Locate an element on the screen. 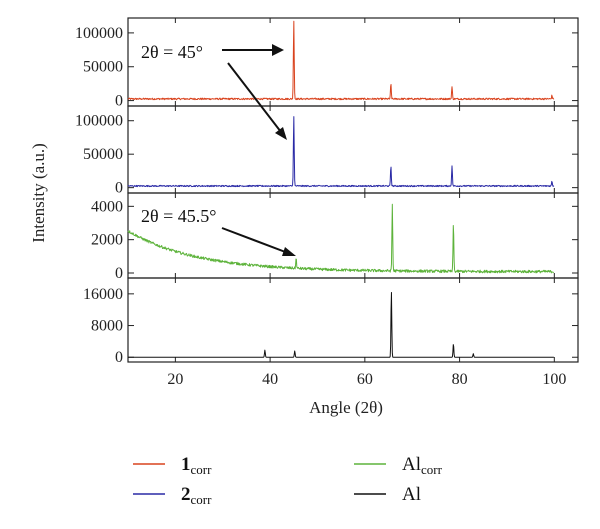  x-tick-label: 40 is located at coordinates (270, 379).